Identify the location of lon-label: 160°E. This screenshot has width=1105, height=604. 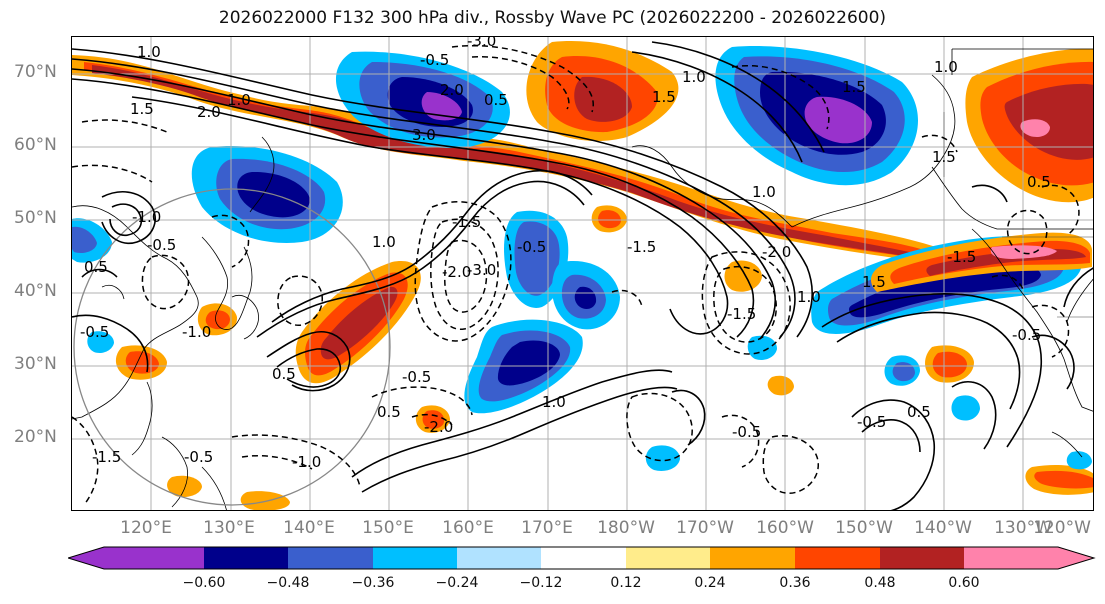
(468, 528).